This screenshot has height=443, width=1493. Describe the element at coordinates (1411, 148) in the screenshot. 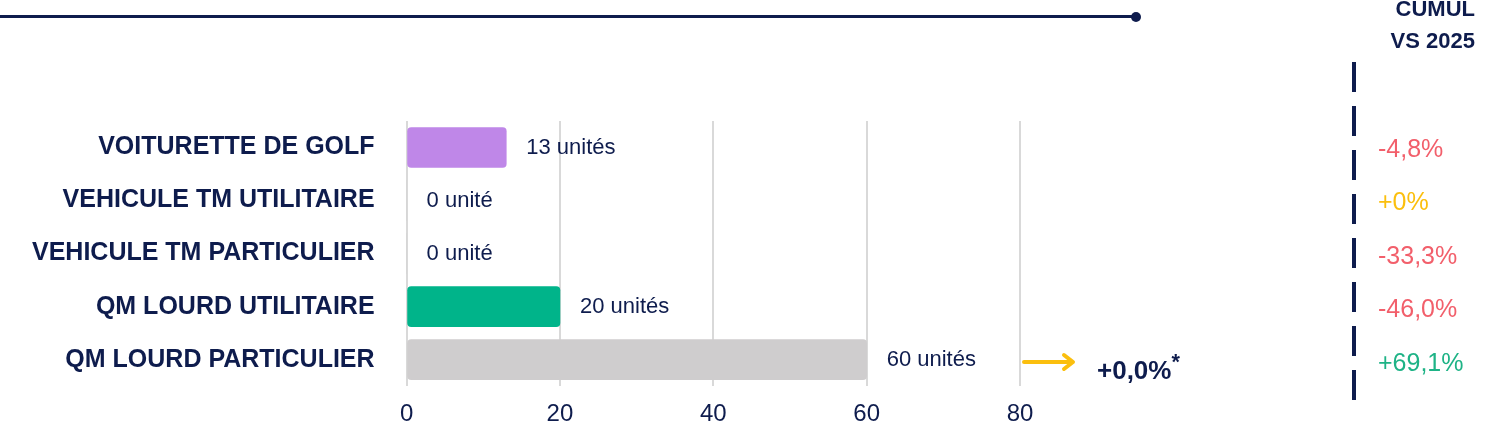

I see `text: -4,8%` at that location.